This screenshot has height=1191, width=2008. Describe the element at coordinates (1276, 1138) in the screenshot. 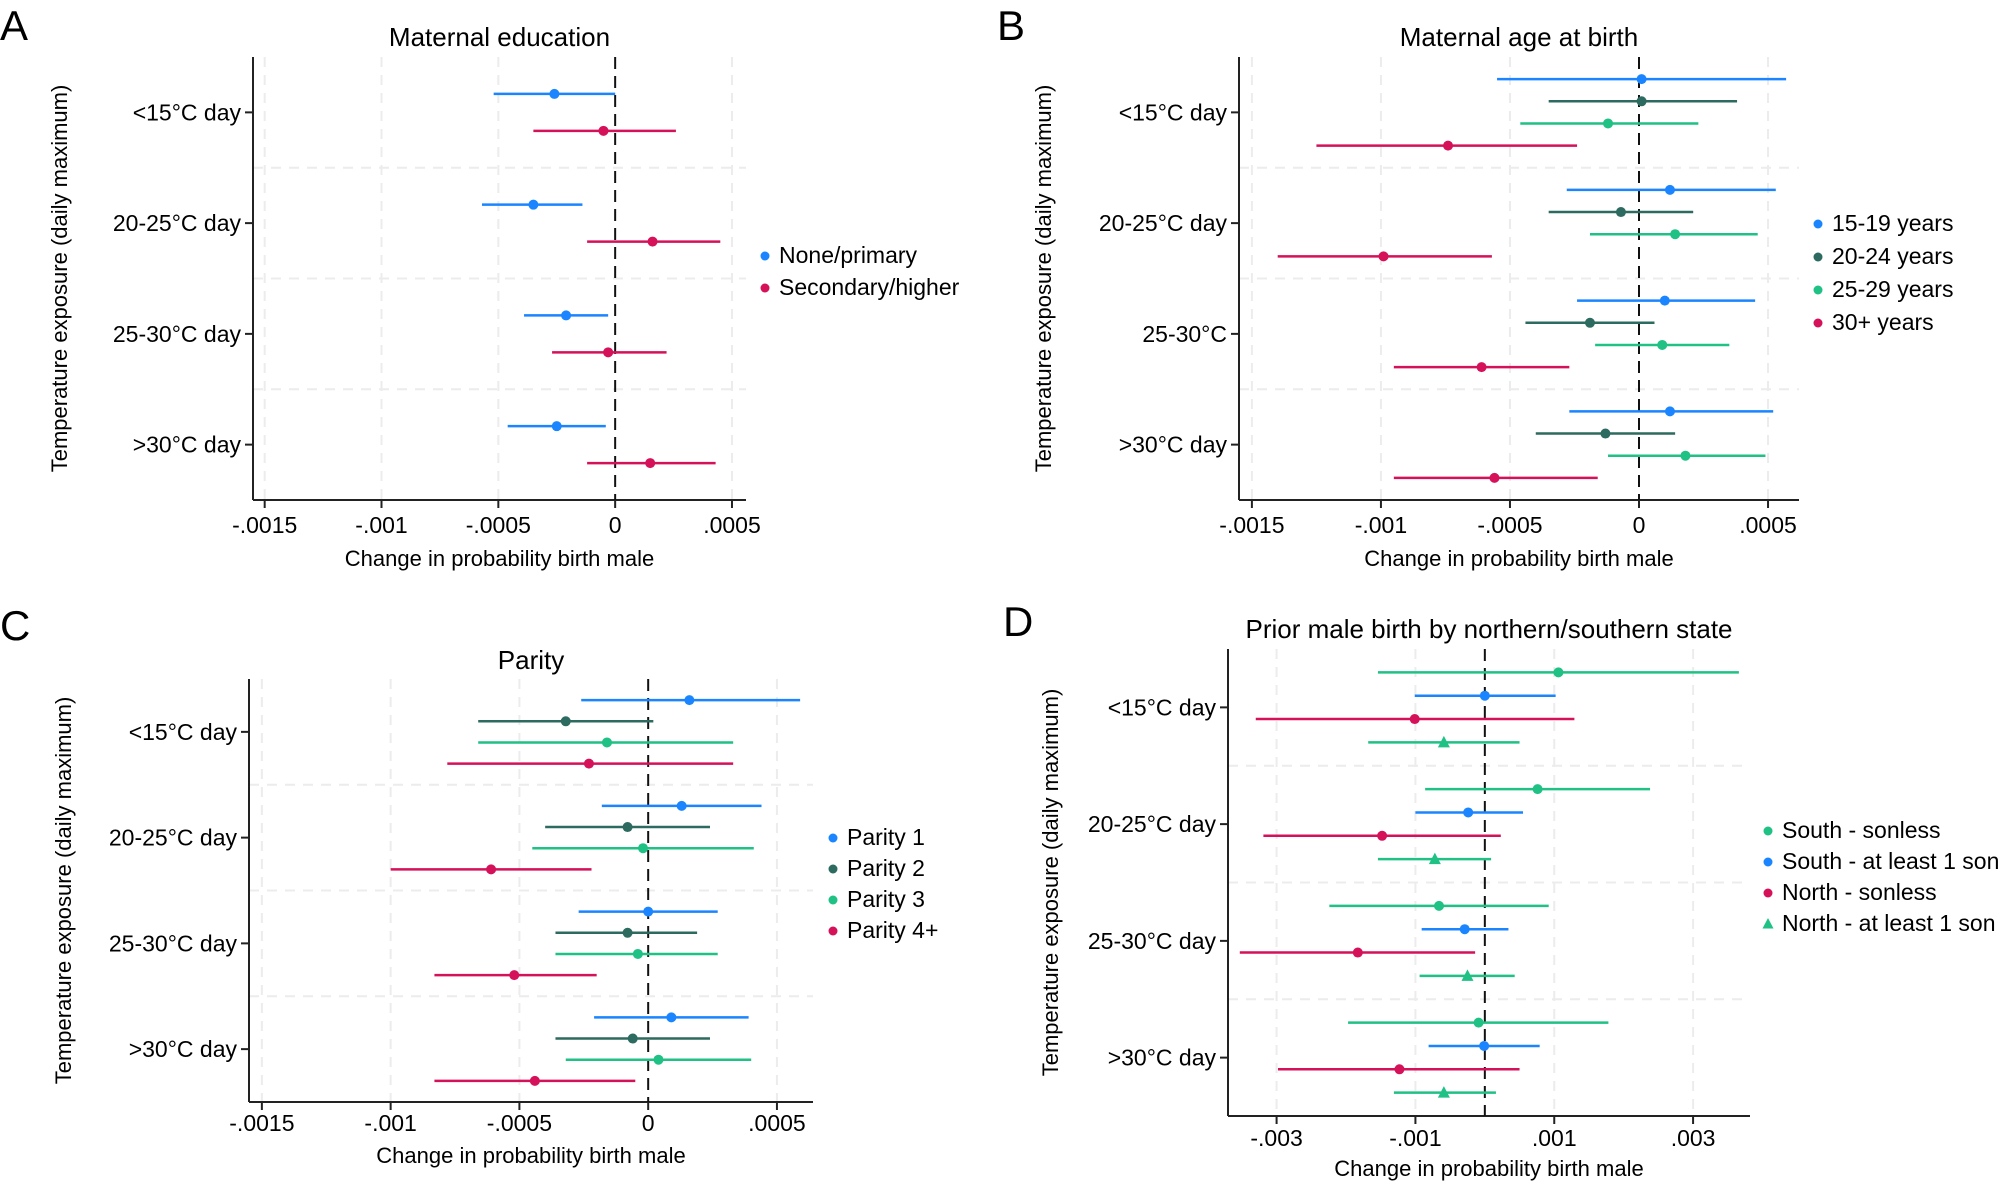

I see `x-tick-label: -.003` at that location.